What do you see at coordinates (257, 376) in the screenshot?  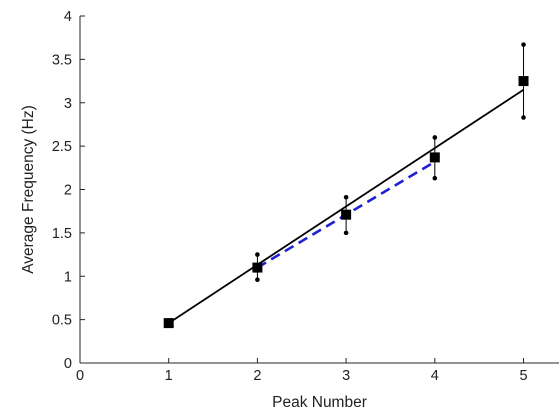 I see `x-tick-label: 2` at bounding box center [257, 376].